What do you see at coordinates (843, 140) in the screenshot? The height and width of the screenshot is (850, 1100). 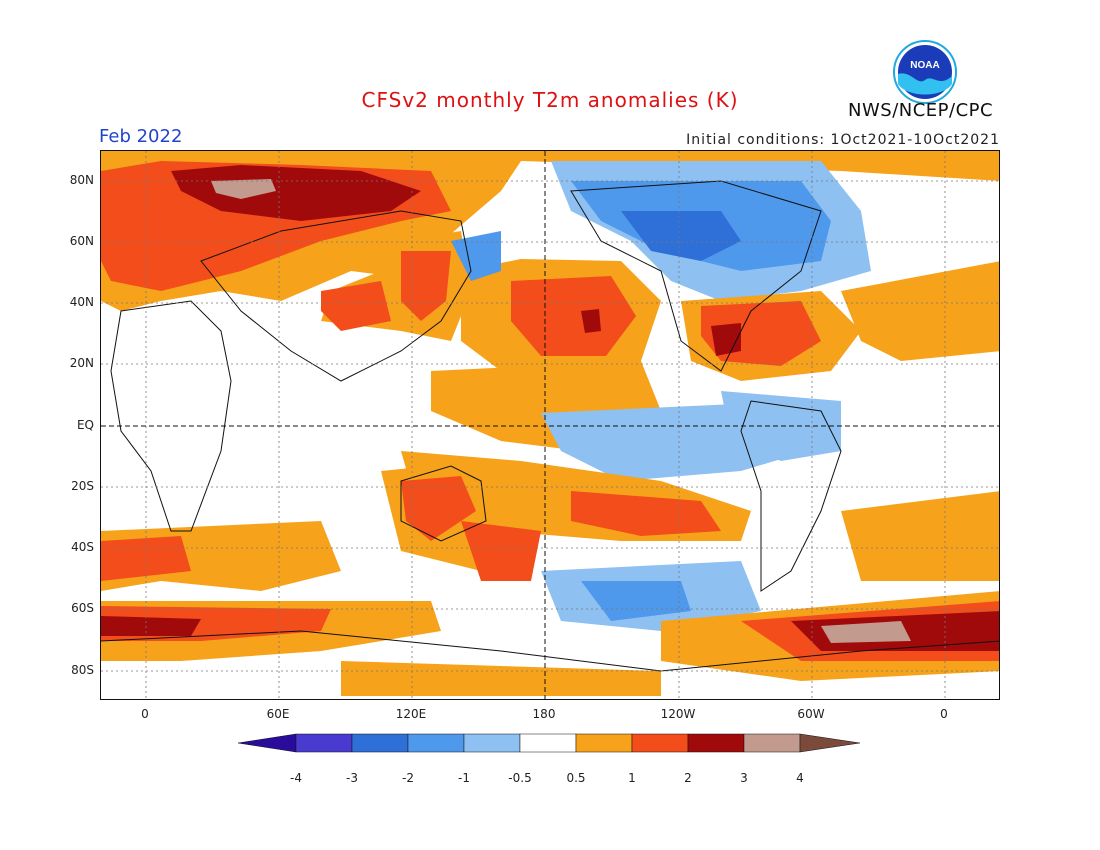 I see `initial-conditions: Initial conditions: 1Oct2021-10Oct2021` at bounding box center [843, 140].